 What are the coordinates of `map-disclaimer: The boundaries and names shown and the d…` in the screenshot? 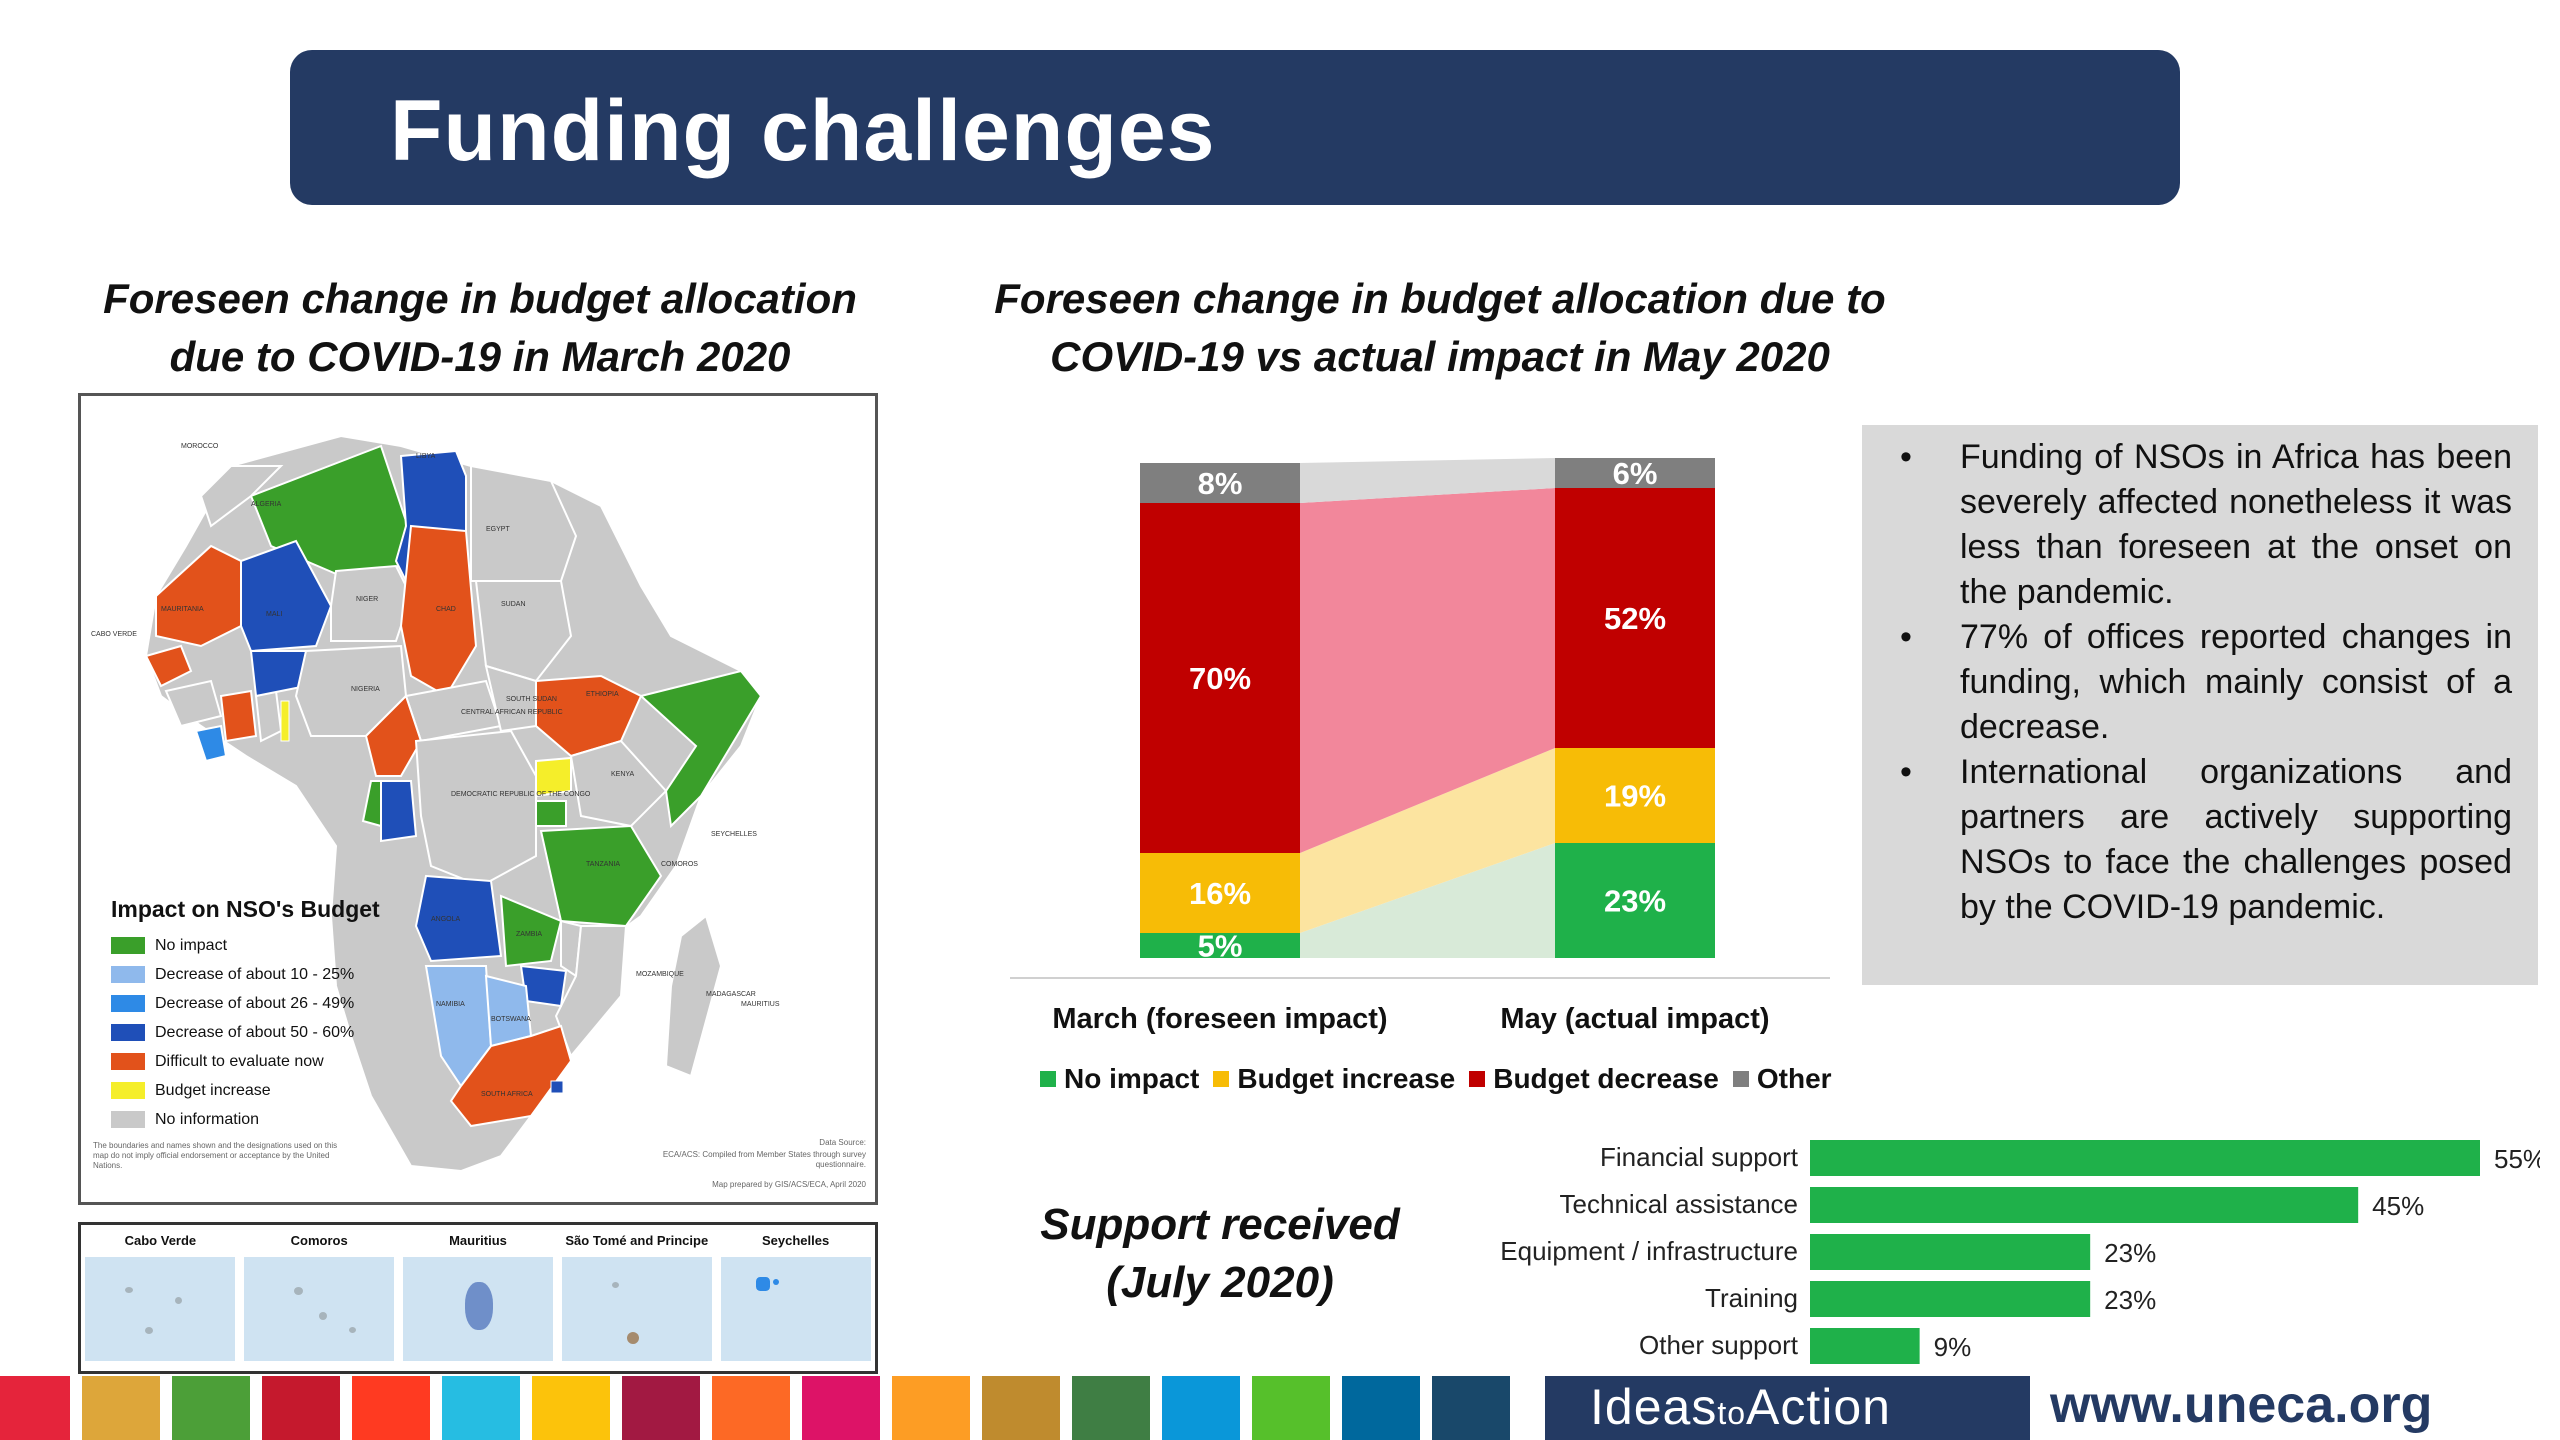 It's located at (215, 1155).